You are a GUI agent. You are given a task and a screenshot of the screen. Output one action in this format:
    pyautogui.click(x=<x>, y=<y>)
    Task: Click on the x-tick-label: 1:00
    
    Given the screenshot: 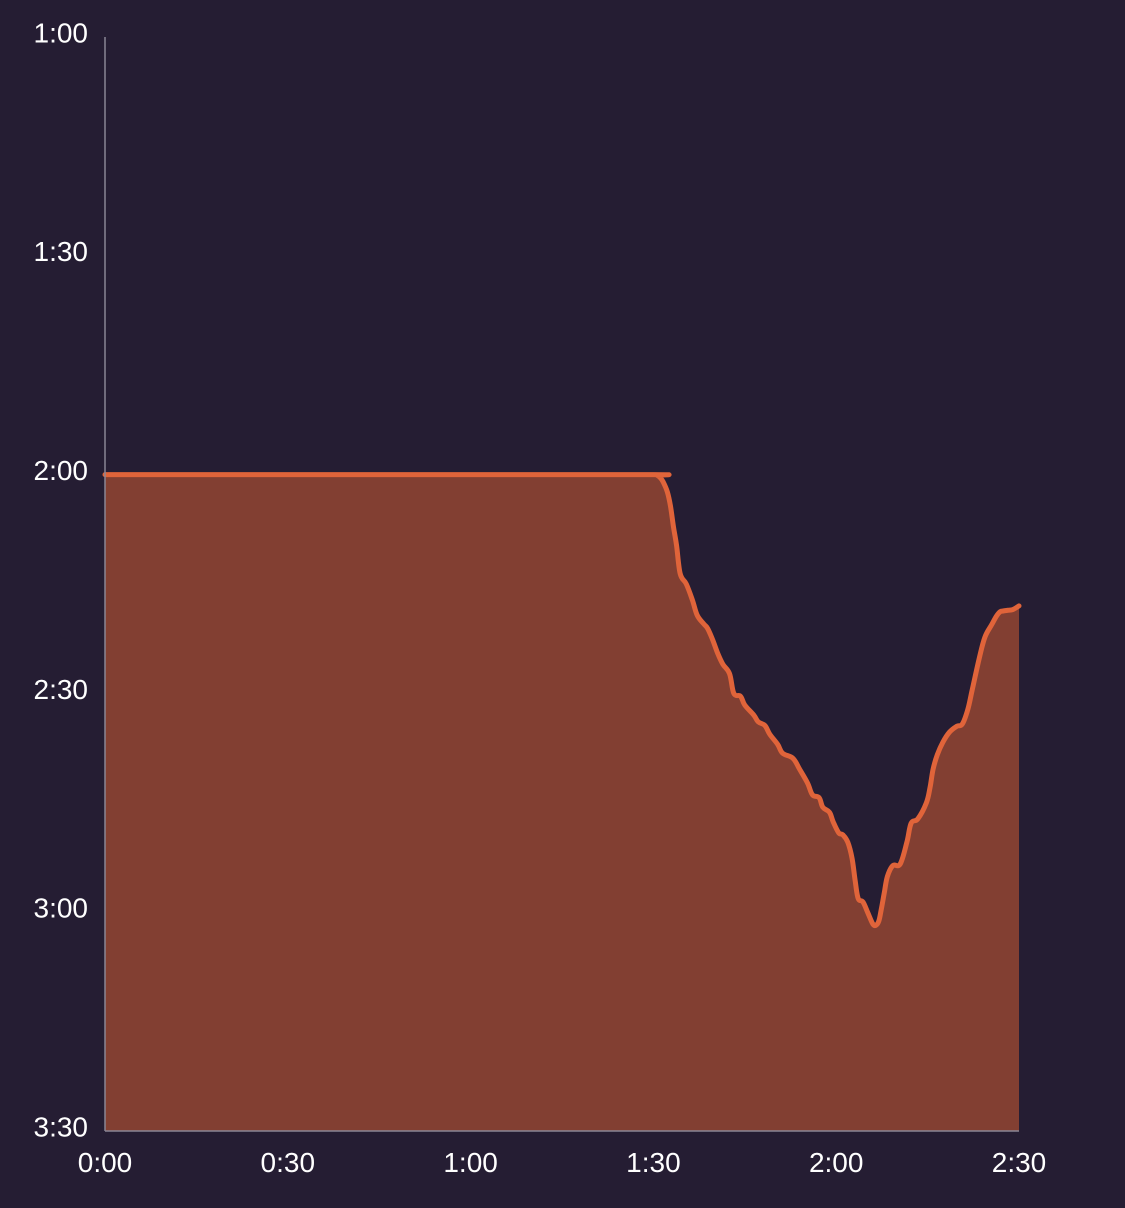 What is the action you would take?
    pyautogui.click(x=470, y=1162)
    